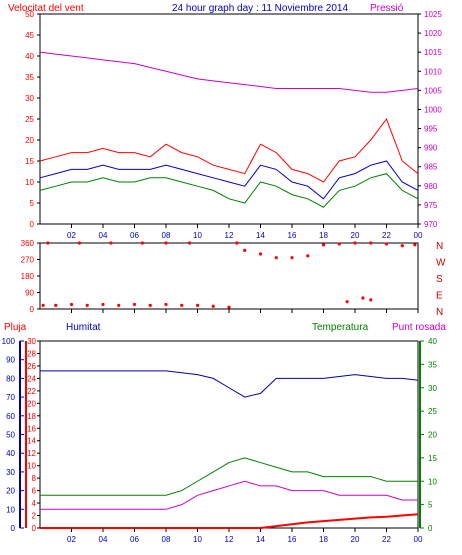 The width and height of the screenshot is (462, 555). What do you see at coordinates (419, 327) in the screenshot?
I see `dewpoint-axis-label: Punt rosada` at bounding box center [419, 327].